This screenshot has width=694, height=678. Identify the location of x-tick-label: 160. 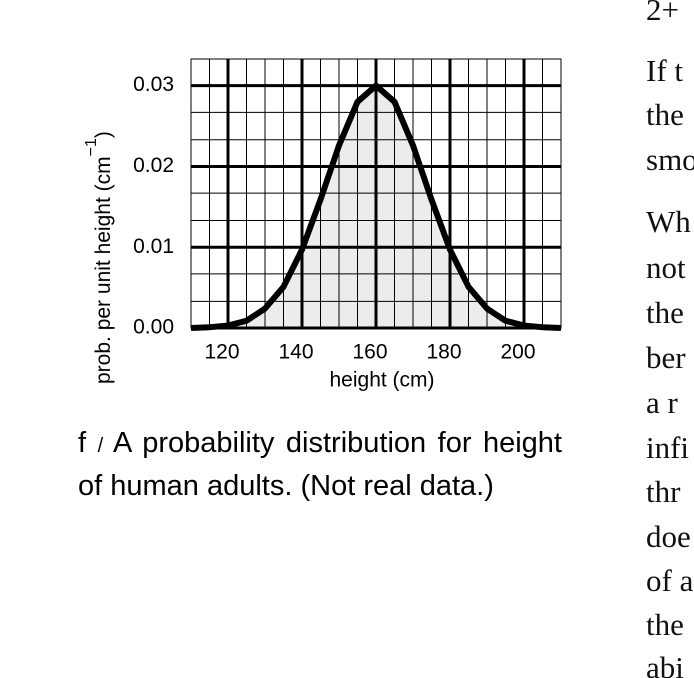
(369, 352).